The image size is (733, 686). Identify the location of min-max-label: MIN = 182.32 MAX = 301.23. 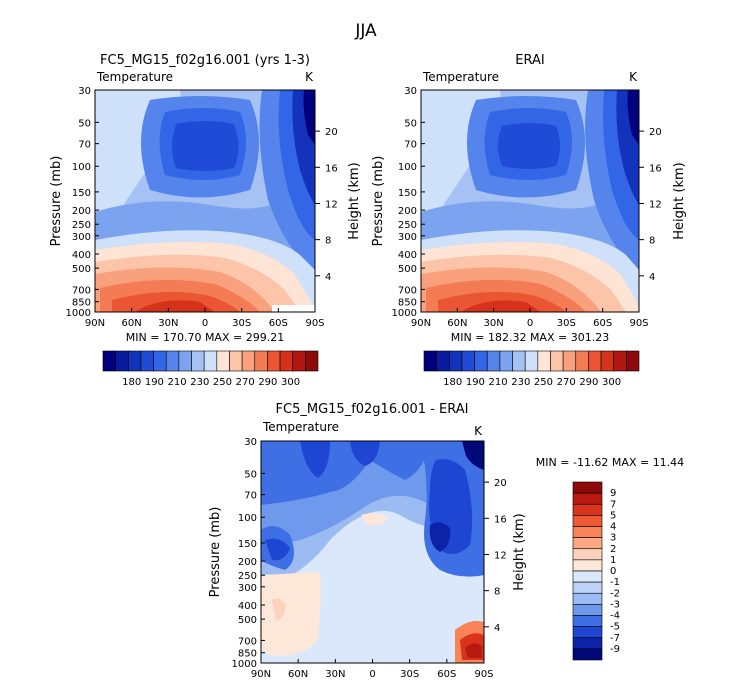
(530, 337).